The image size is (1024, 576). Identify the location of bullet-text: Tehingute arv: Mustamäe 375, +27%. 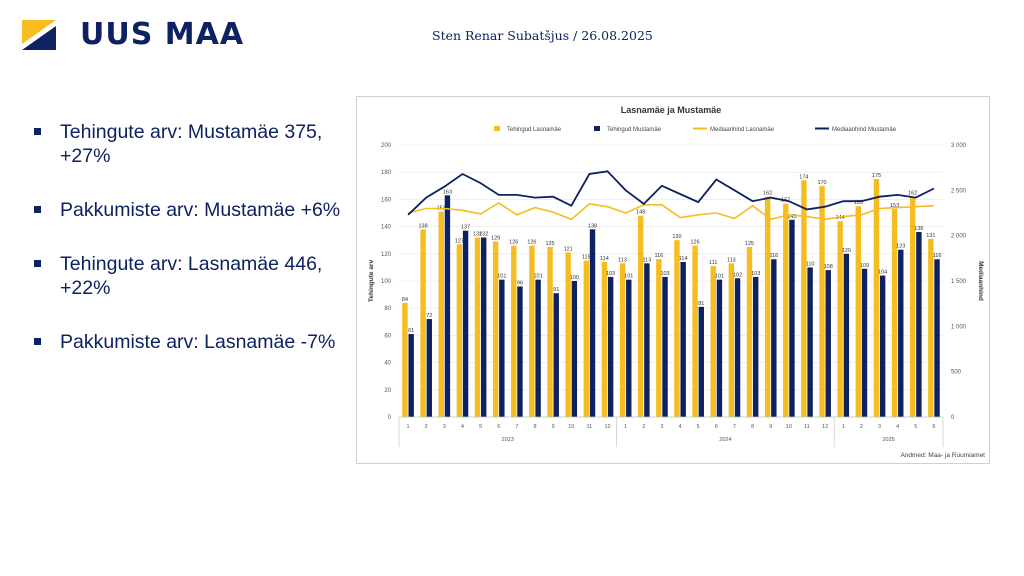
(191, 144).